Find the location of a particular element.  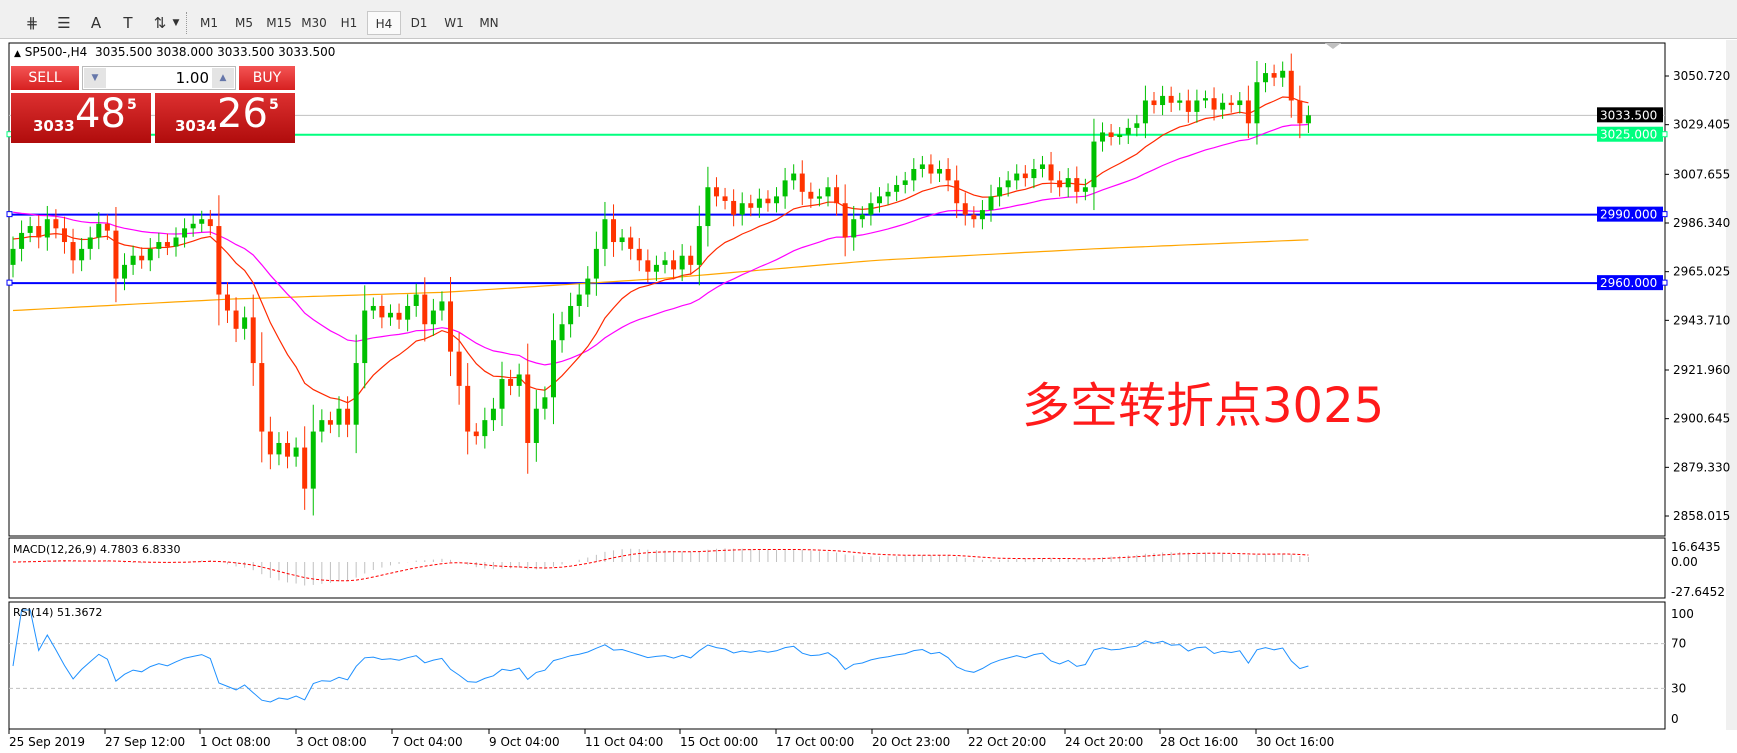

sell-price-button: 3033 48 5 is located at coordinates (81, 117).